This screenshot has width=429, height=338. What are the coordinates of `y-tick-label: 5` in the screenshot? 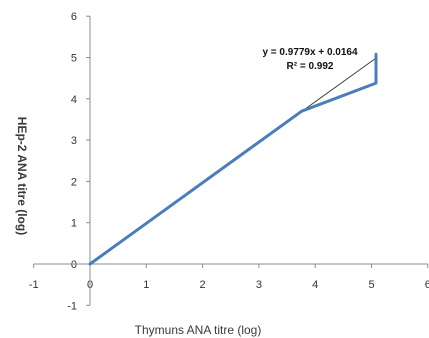 It's located at (74, 59).